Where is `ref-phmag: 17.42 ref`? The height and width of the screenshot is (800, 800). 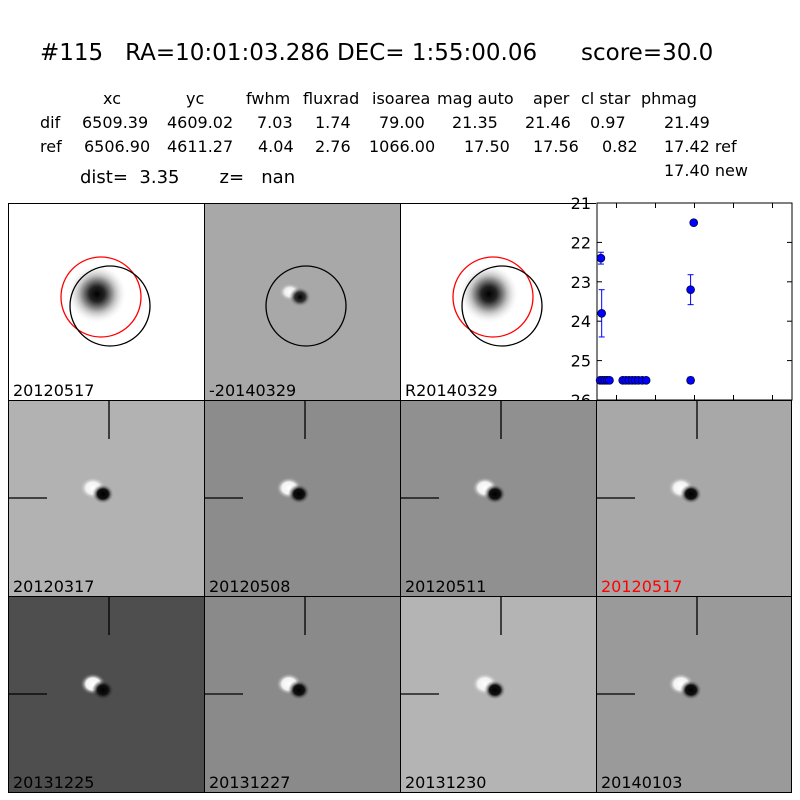 ref-phmag: 17.42 ref is located at coordinates (700, 146).